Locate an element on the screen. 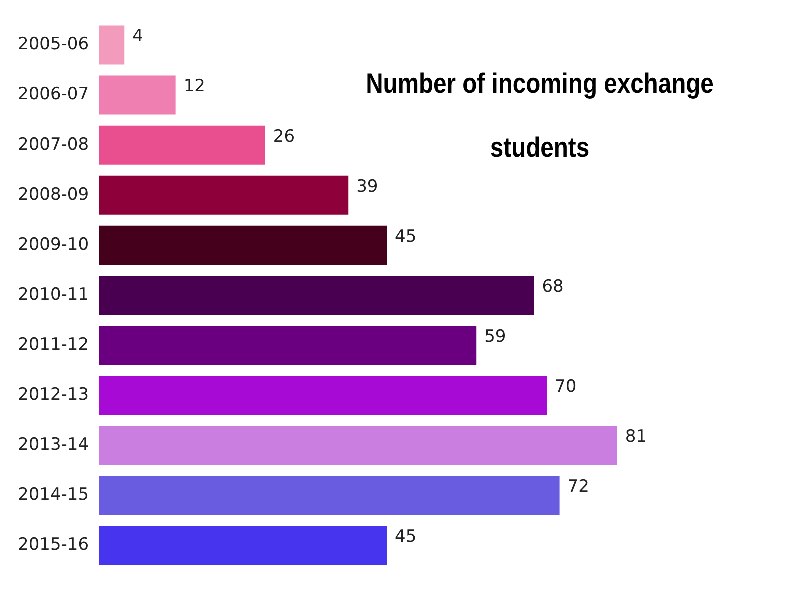 This screenshot has height=591, width=785. y-tick-label: 2011-12 is located at coordinates (54, 344).